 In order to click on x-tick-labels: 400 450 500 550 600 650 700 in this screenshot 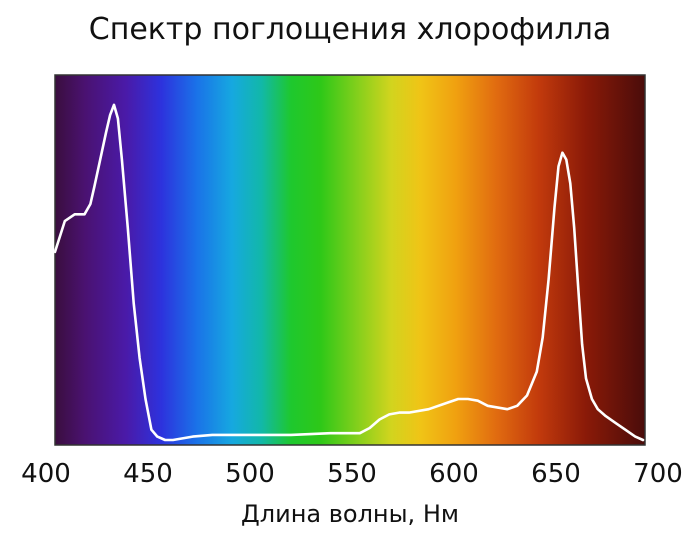, I will do `click(352, 474)`.